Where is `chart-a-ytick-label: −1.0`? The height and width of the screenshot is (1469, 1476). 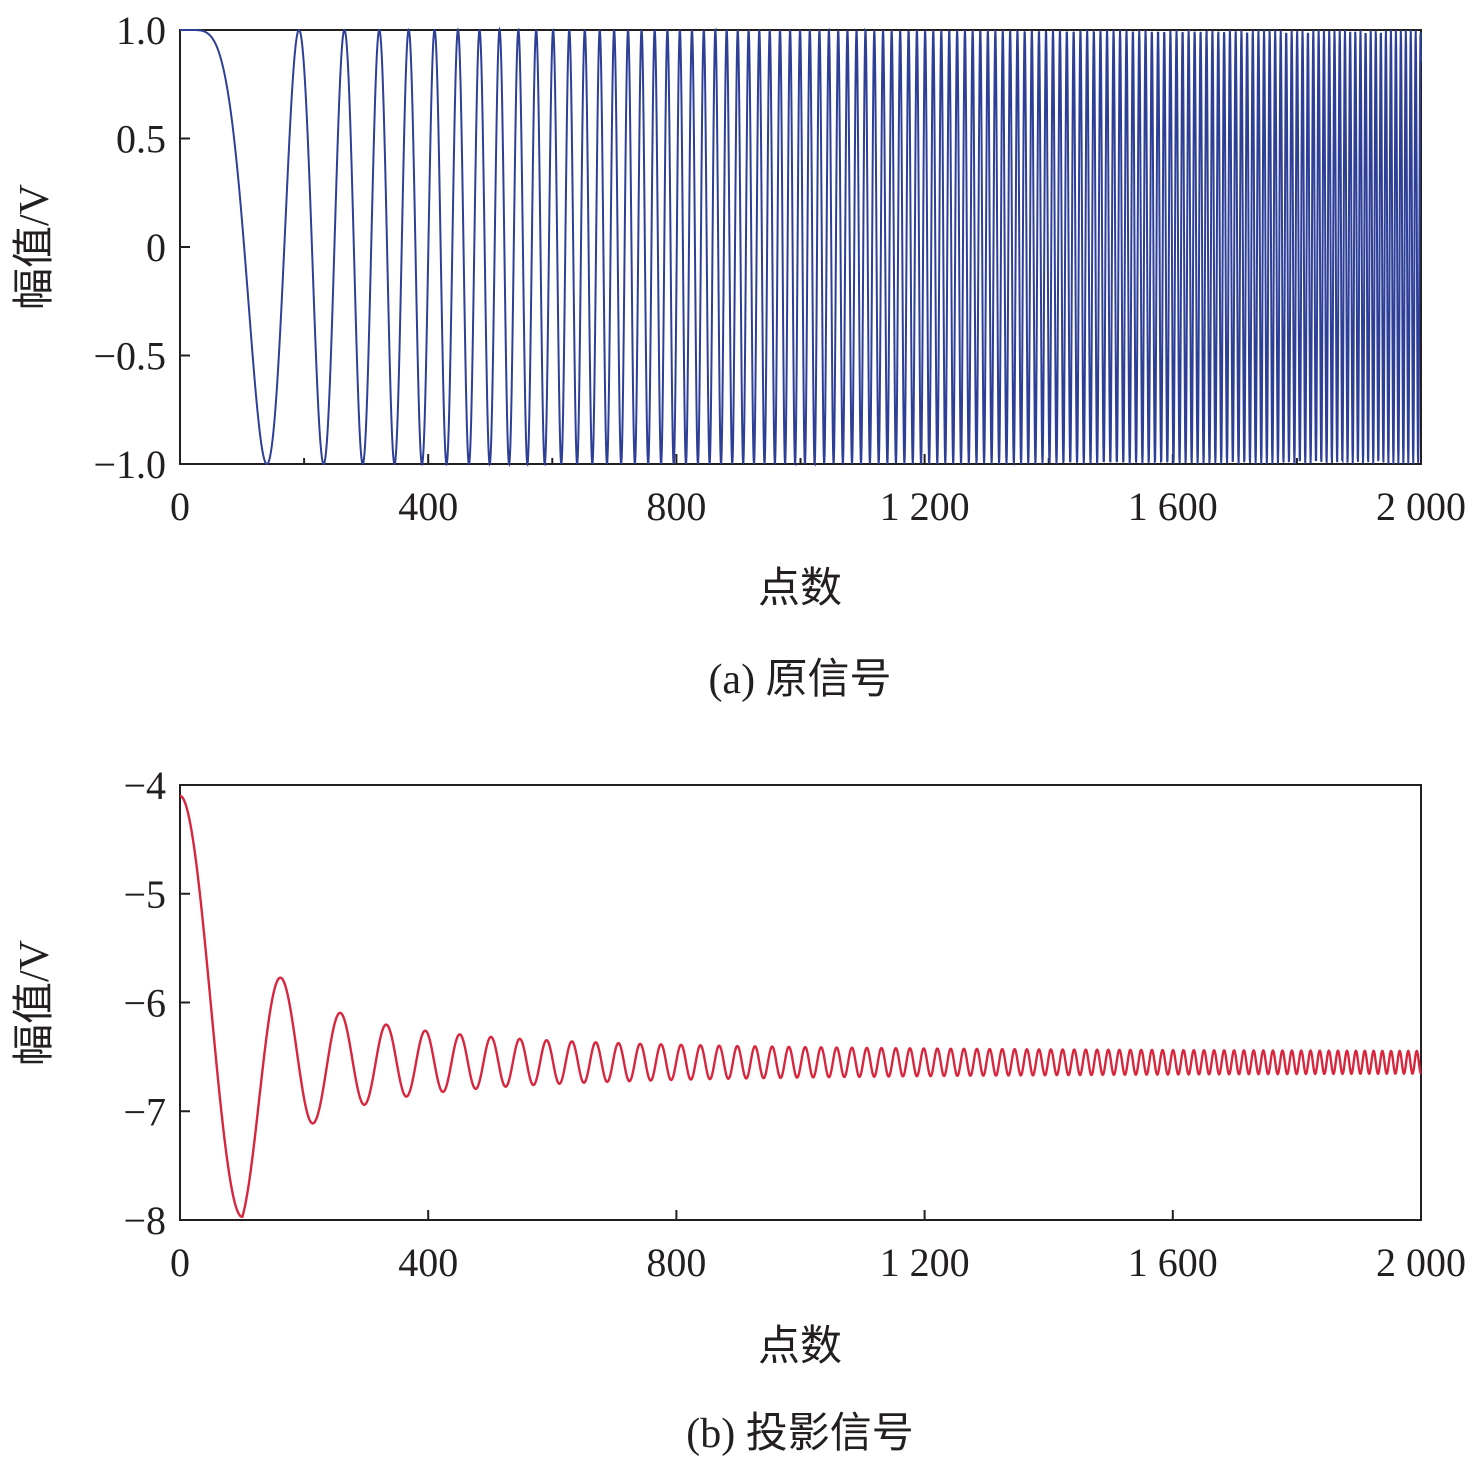
chart-a-ytick-label: −1.0 is located at coordinates (129, 464).